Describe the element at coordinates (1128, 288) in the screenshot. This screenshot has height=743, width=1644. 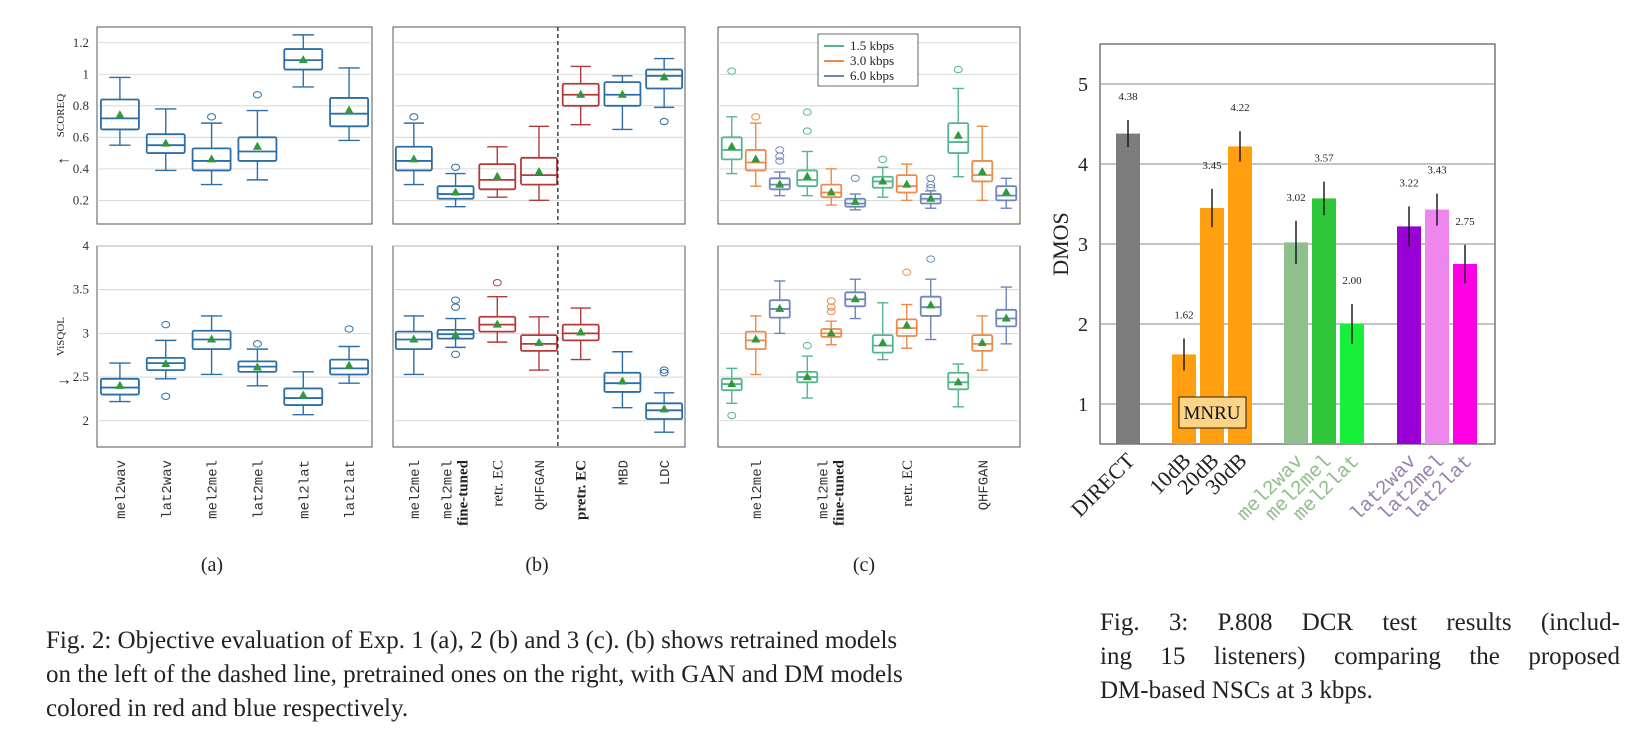
I see `bar-direct` at that location.